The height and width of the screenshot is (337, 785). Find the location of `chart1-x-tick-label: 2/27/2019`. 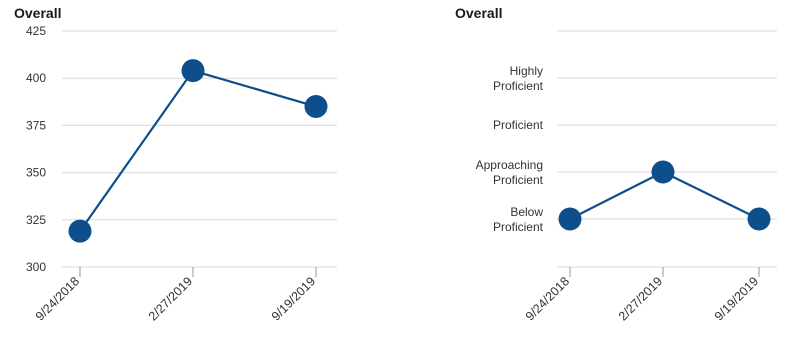

chart1-x-tick-label: 2/27/2019 is located at coordinates (170, 298).